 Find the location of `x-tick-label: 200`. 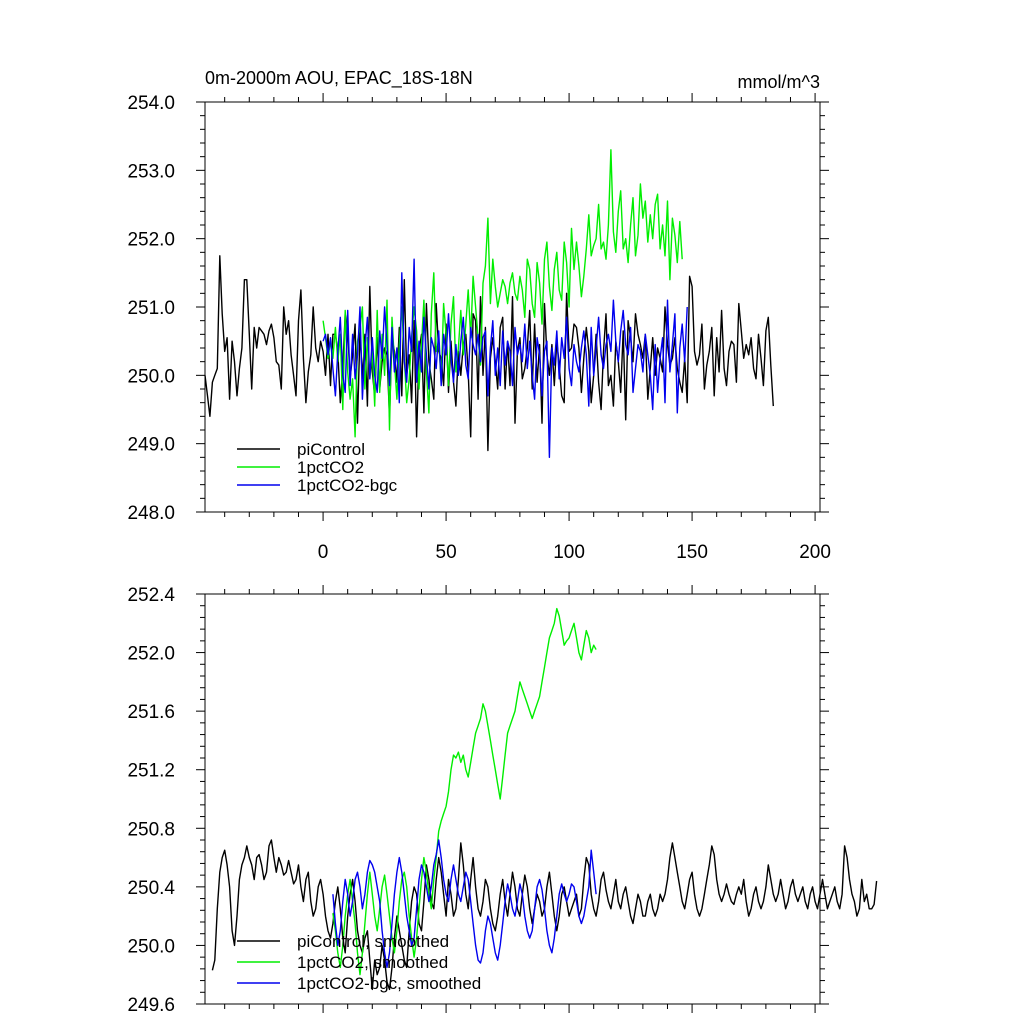

x-tick-label: 200 is located at coordinates (815, 552).